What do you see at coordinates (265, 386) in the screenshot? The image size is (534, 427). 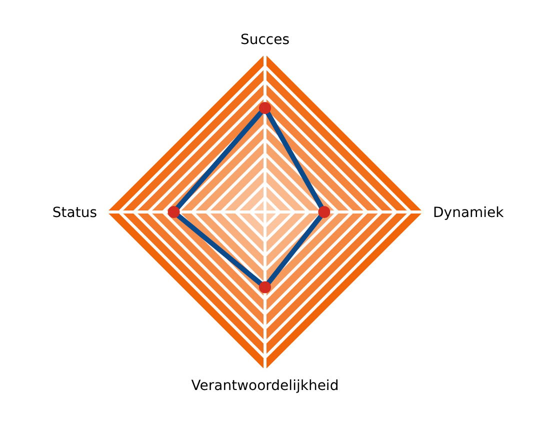 I see `spoke-label: Verantwoordelijkheid` at bounding box center [265, 386].